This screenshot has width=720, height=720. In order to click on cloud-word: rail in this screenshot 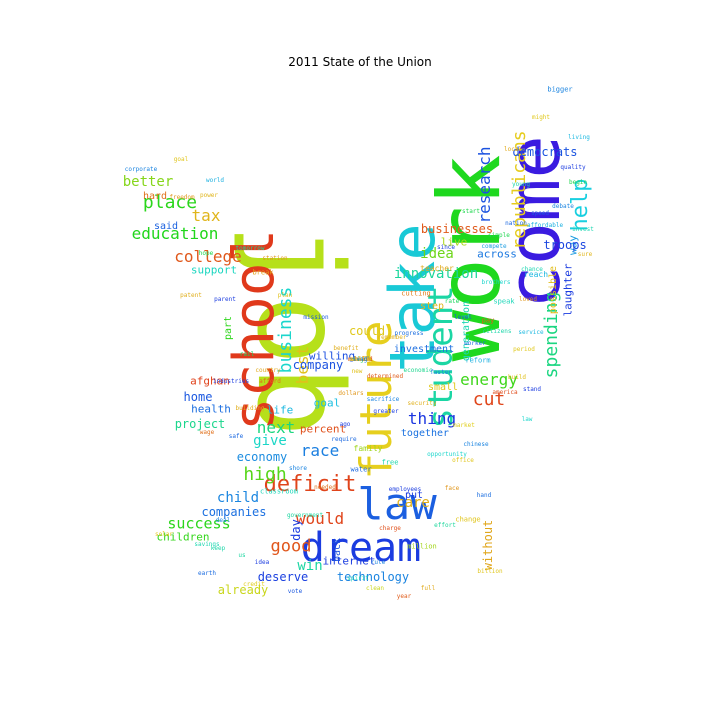, I will do `click(247, 354)`.